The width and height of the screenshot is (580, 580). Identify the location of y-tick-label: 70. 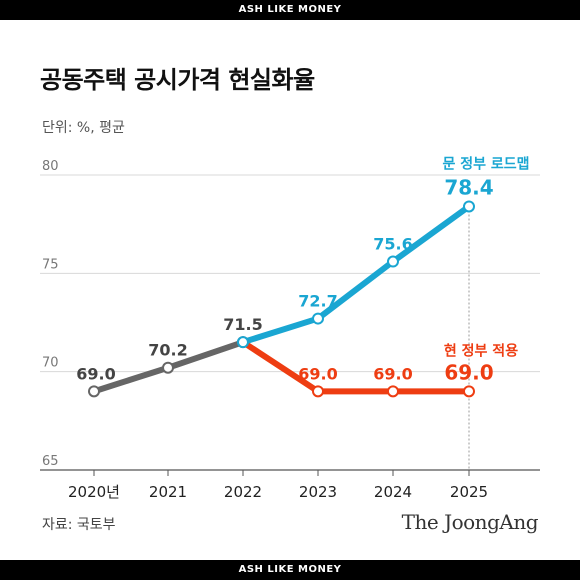
(50, 363).